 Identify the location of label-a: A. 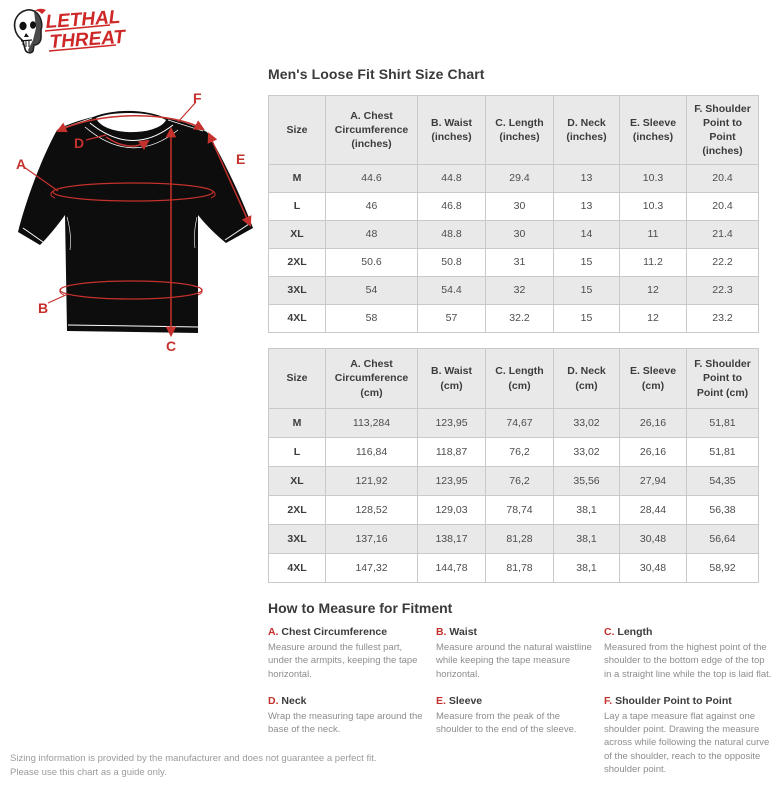
(21, 164).